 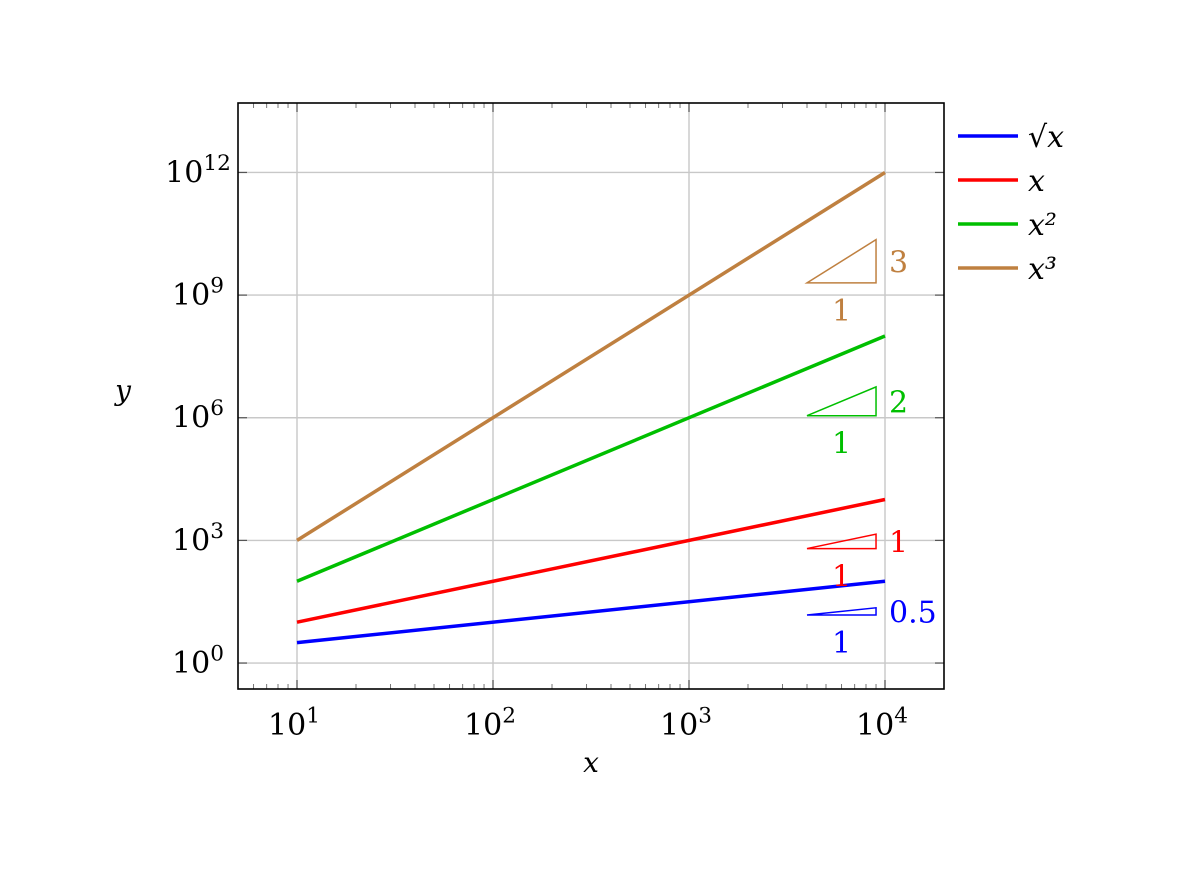 I want to click on slope-triangle-linear, so click(x=841, y=541).